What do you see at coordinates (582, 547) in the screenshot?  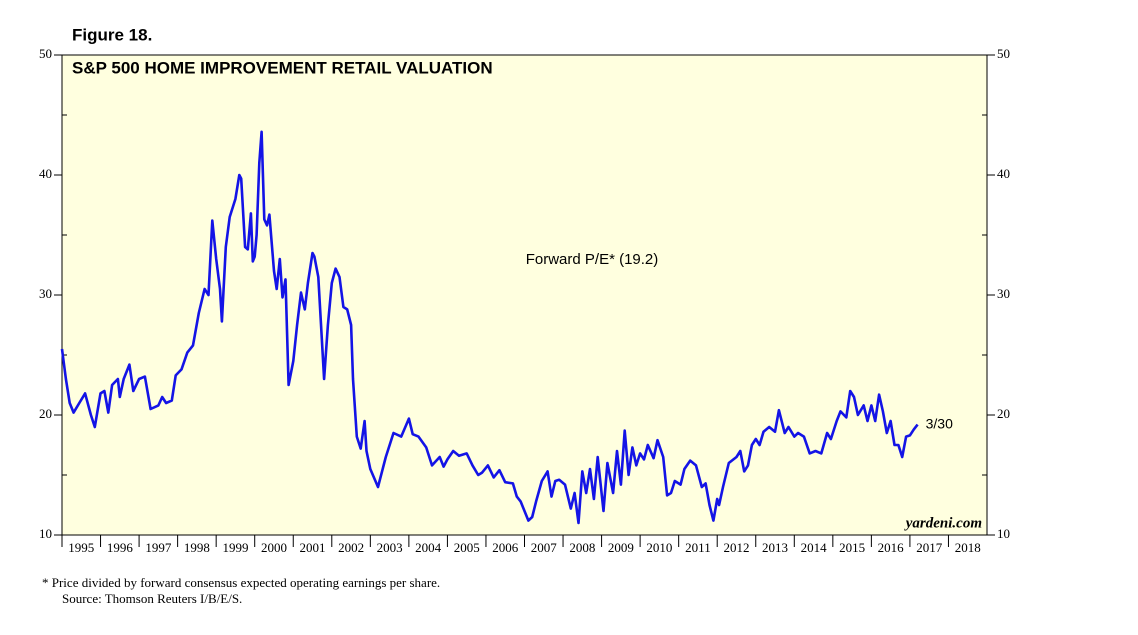 I see `x-tick-label: 2008` at bounding box center [582, 547].